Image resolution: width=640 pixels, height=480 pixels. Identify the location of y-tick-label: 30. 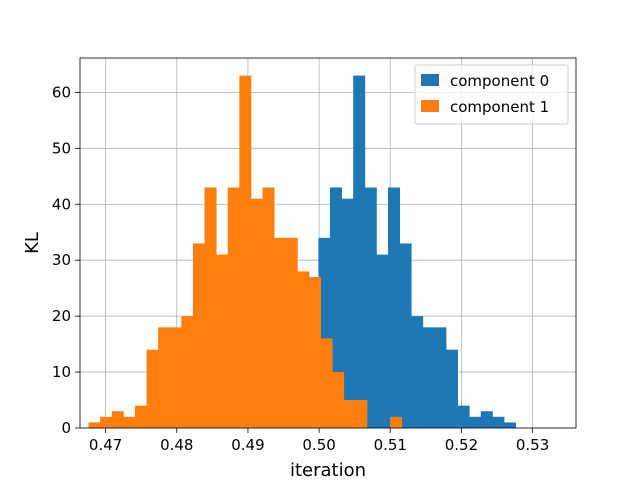
(61, 260).